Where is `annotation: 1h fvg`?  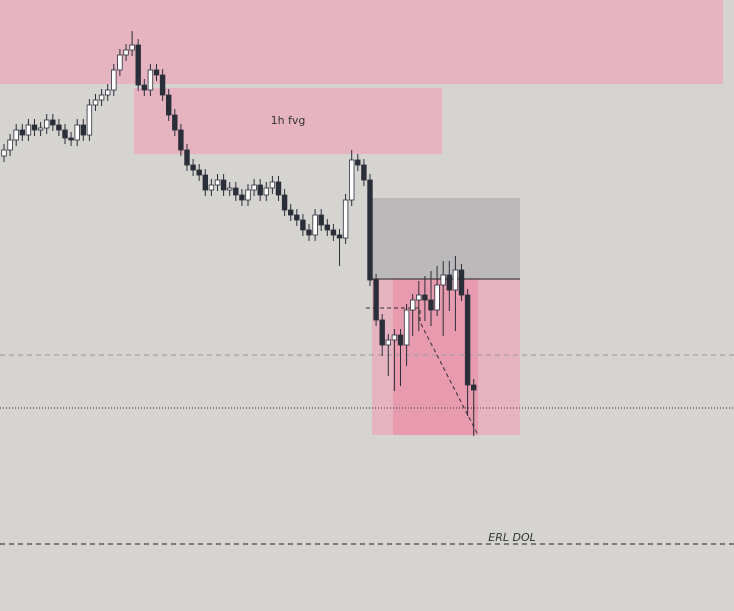 annotation: 1h fvg is located at coordinates (288, 120).